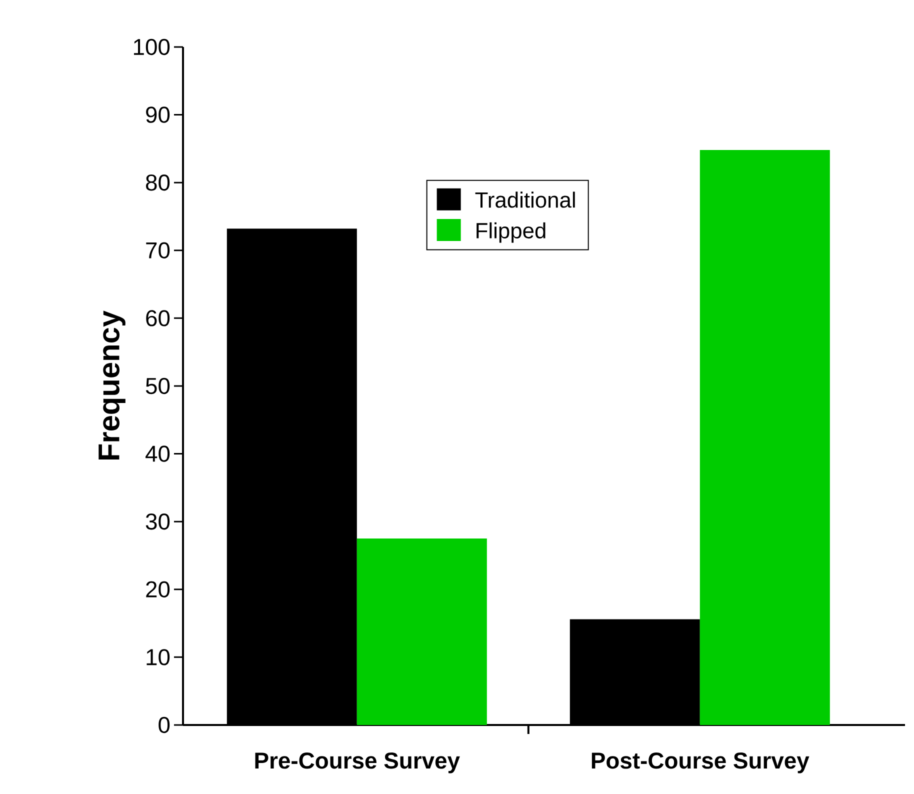 The height and width of the screenshot is (794, 914). What do you see at coordinates (158, 589) in the screenshot?
I see `y-tick-label: 20` at bounding box center [158, 589].